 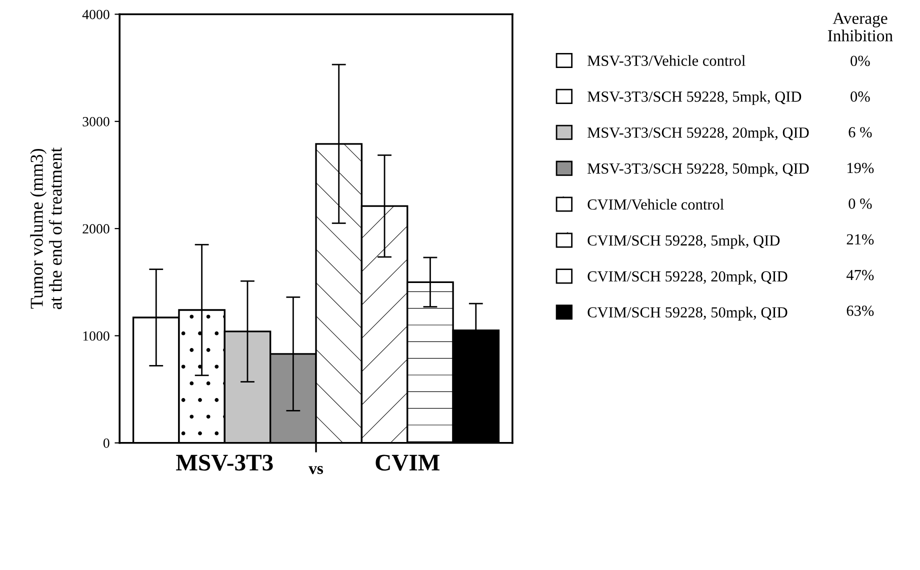 I want to click on text: 6 %, so click(x=860, y=132).